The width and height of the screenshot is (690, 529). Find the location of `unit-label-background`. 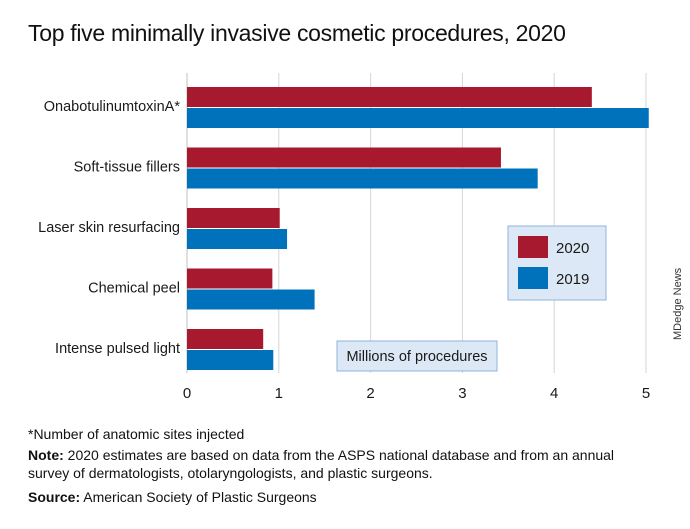

unit-label-background is located at coordinates (417, 356).